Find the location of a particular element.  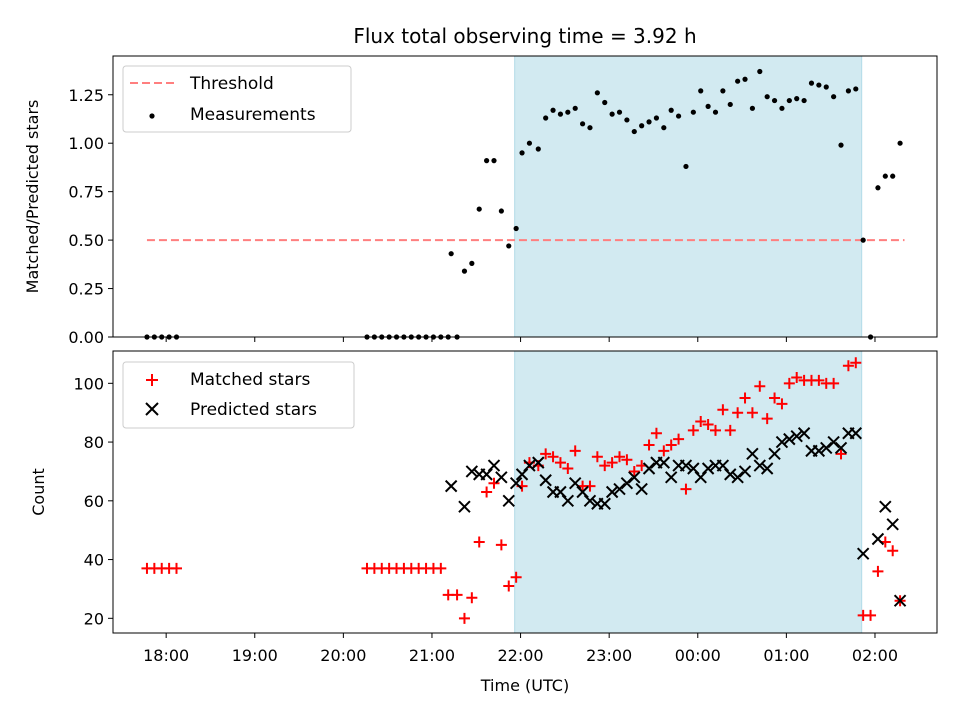

x-tick-label: 19:00 is located at coordinates (255, 655).